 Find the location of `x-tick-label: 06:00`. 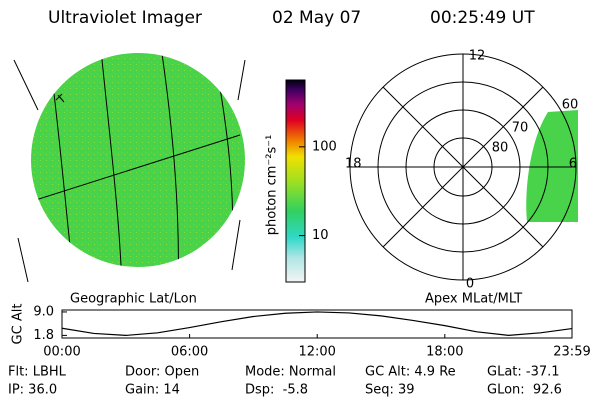

x-tick-label: 06:00 is located at coordinates (189, 352).